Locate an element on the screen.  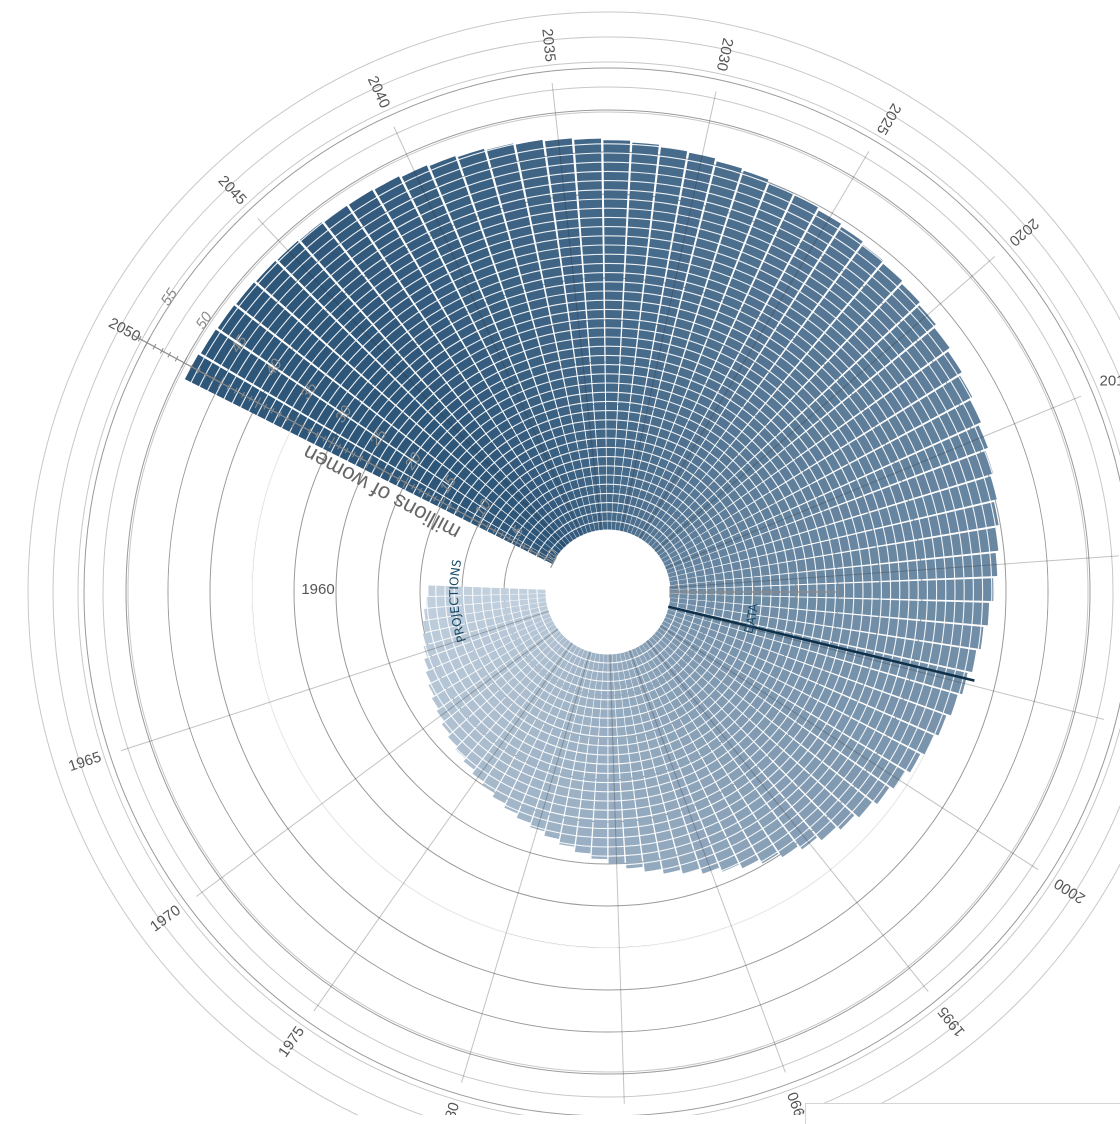
bar-2047 is located at coordinates (398, 418).